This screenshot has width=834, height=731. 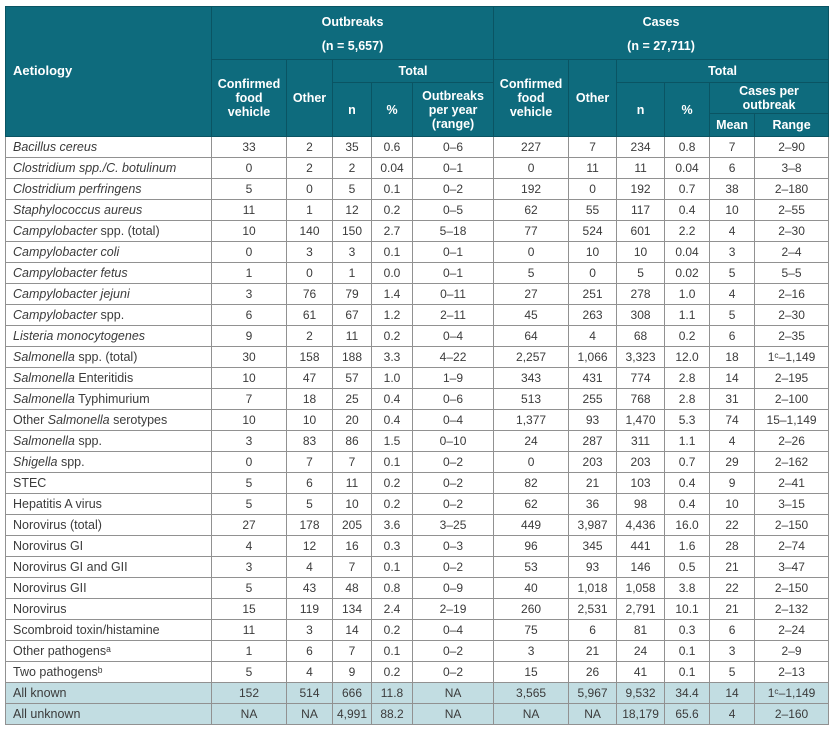 What do you see at coordinates (352, 168) in the screenshot?
I see `cell-outbreaks_n: 2` at bounding box center [352, 168].